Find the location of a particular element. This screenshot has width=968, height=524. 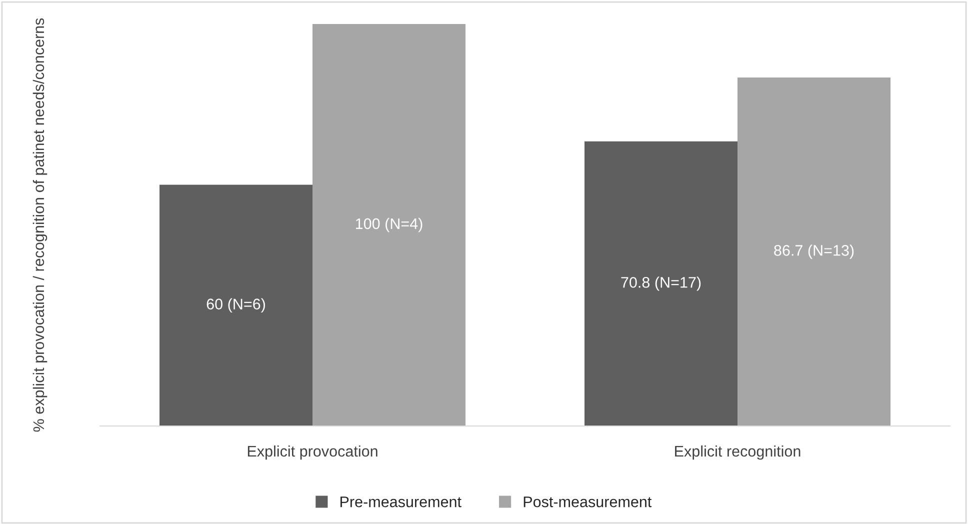

legend-label: Post-measurement is located at coordinates (588, 502).